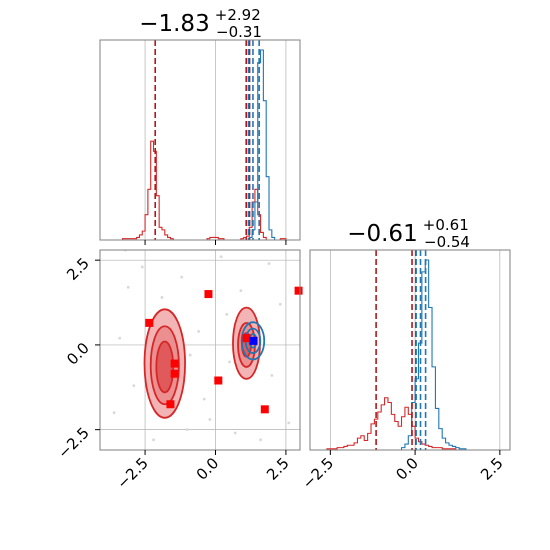  What do you see at coordinates (401, 350) in the screenshot?
I see `quantile-lines-param2` at bounding box center [401, 350].